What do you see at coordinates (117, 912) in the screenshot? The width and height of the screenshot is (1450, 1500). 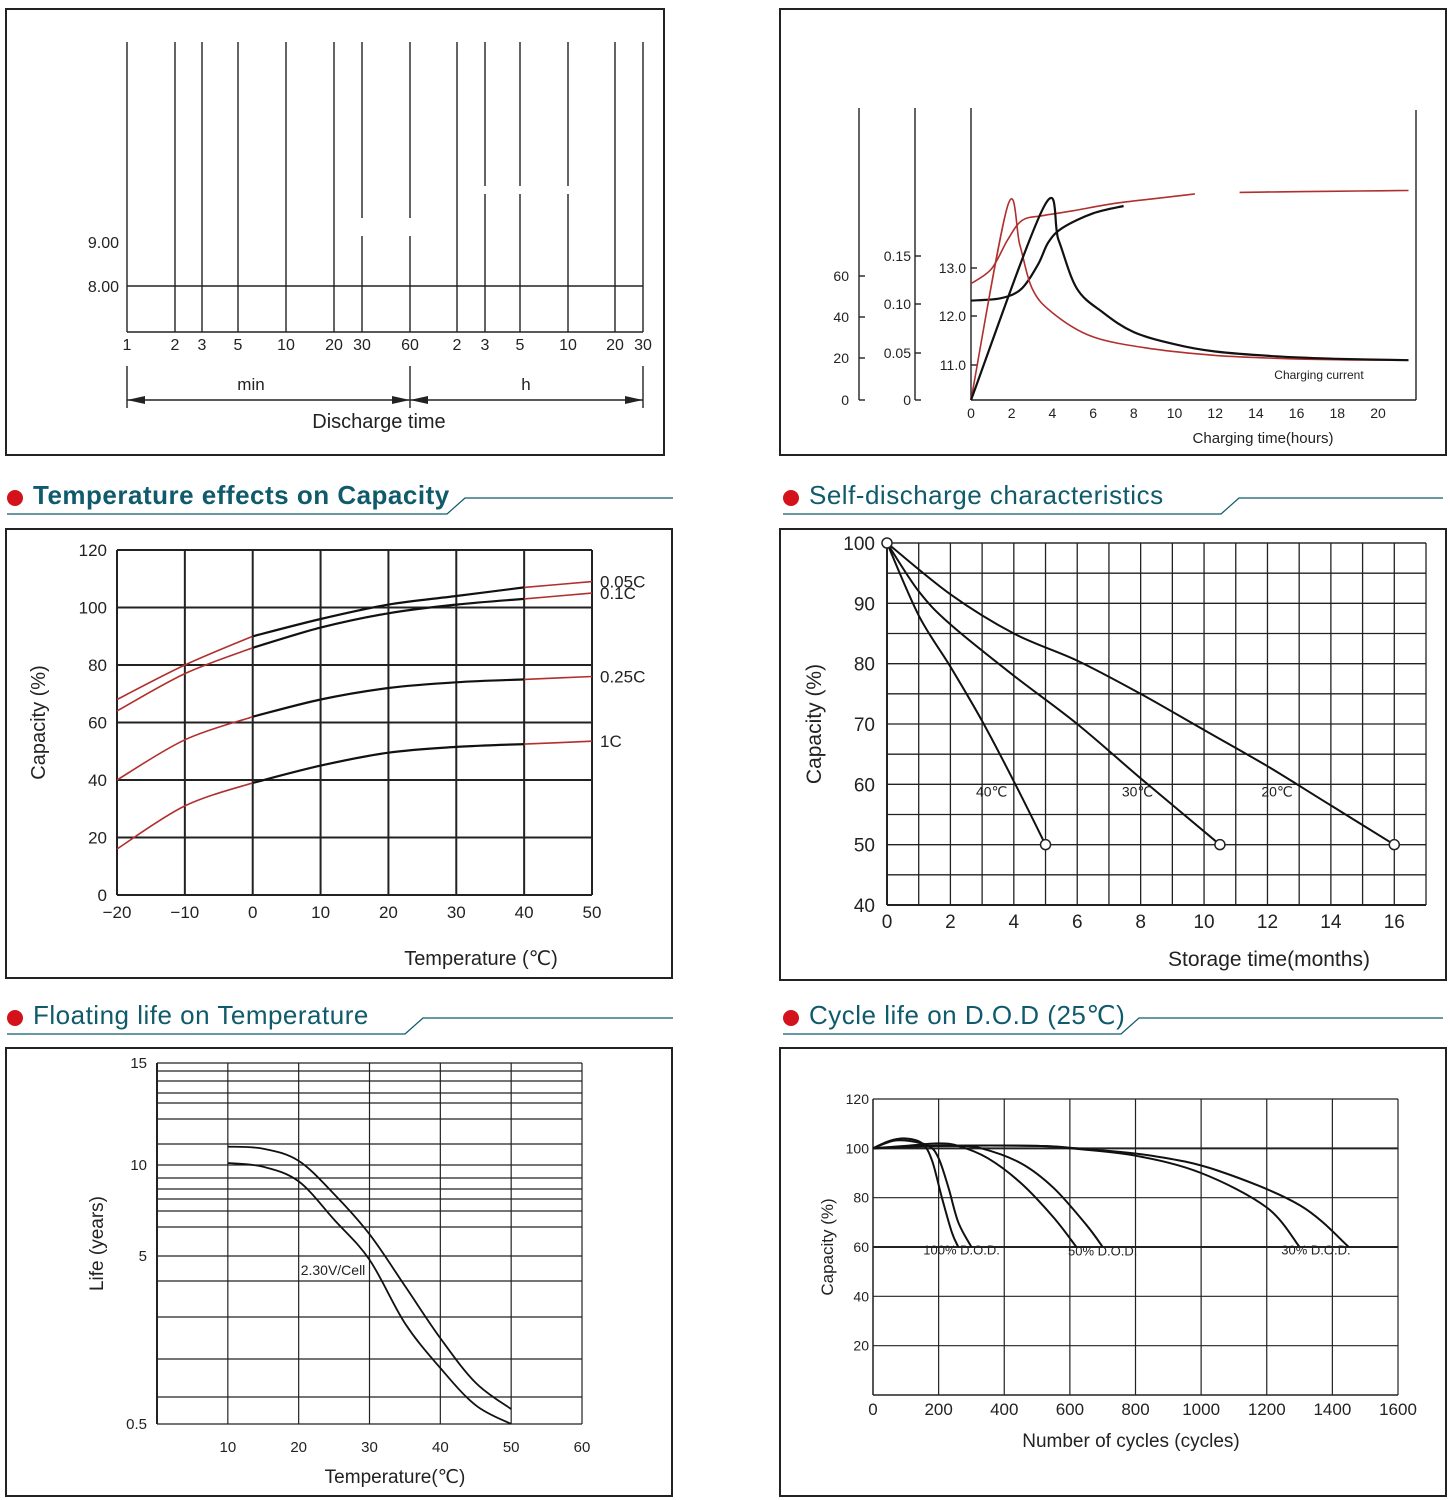 I see `x-tick-label: −20` at bounding box center [117, 912].